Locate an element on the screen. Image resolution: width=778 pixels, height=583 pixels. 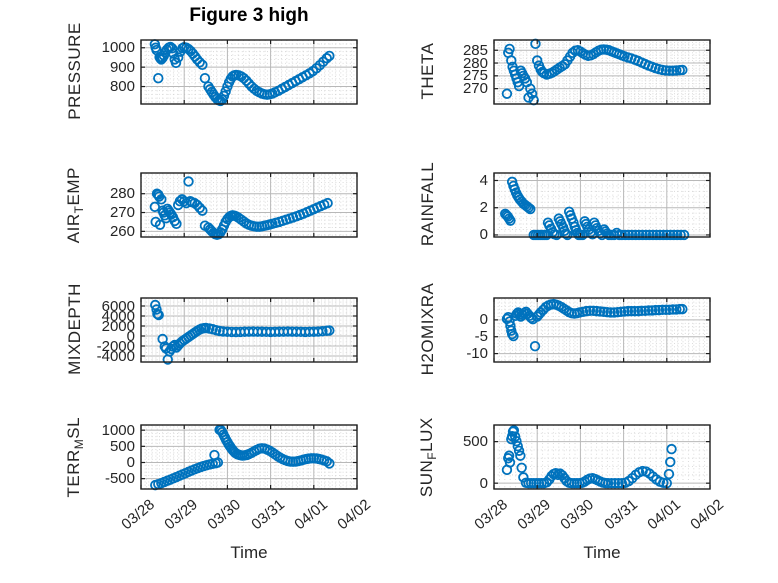
y-tick-label: -4000 is located at coordinates (115, 356).